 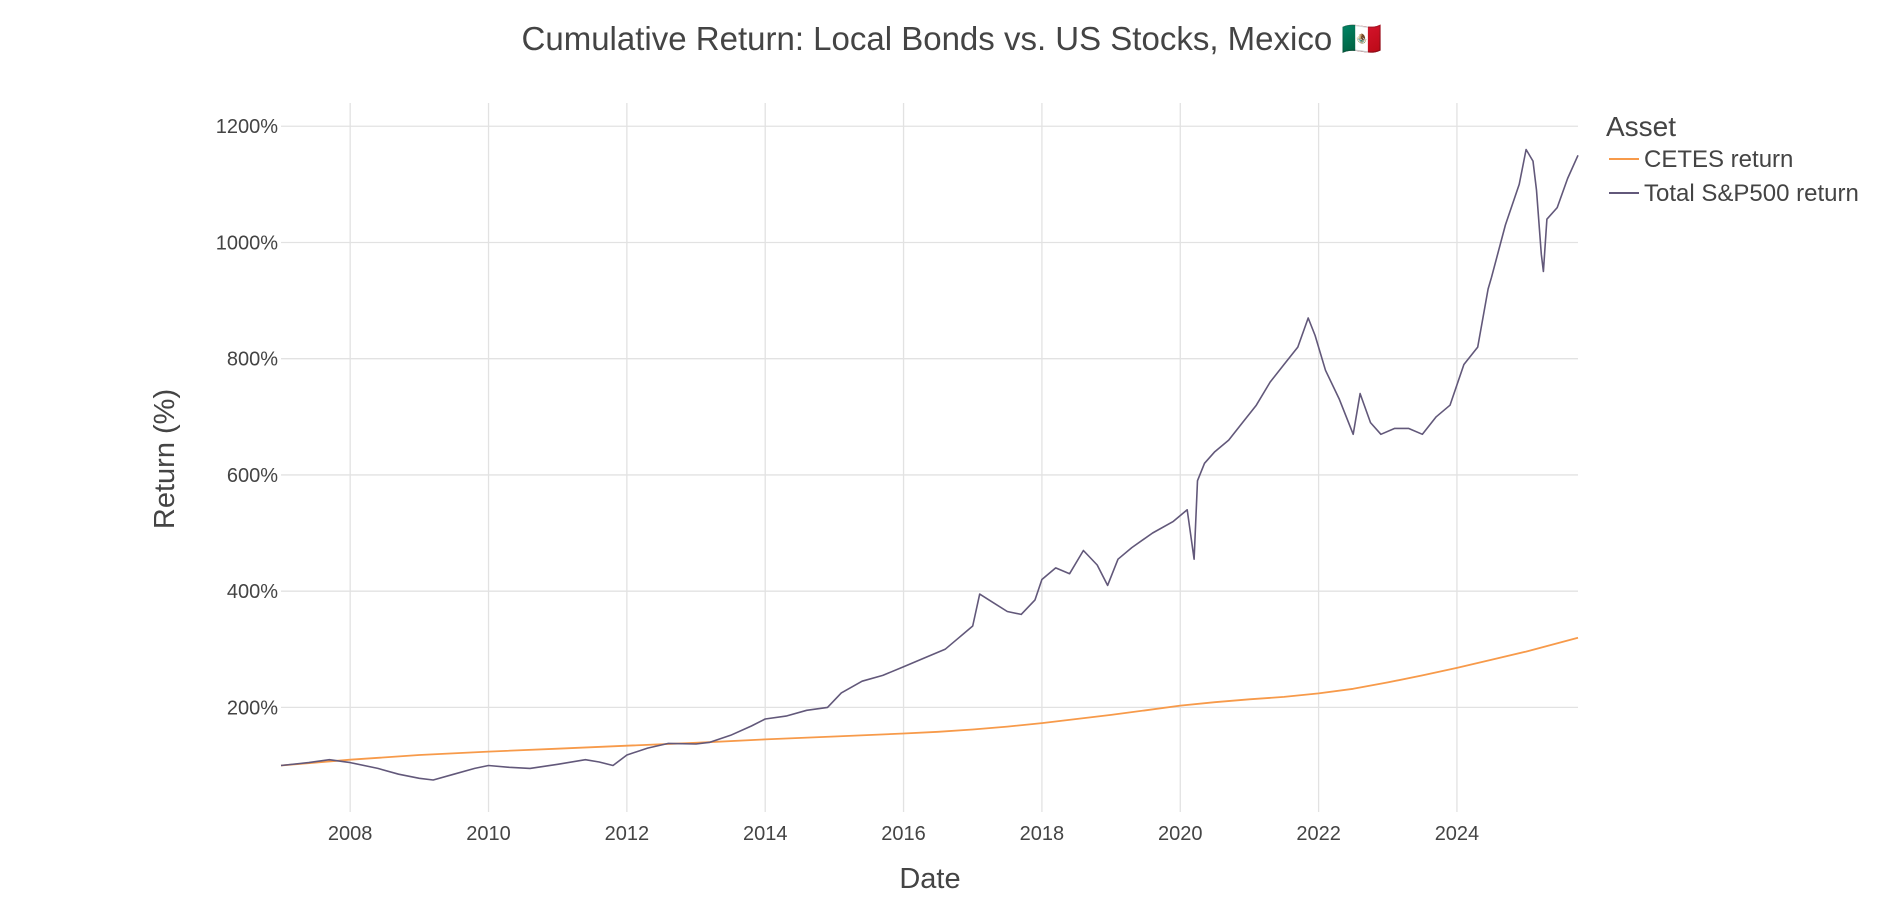 I want to click on x-tick-label: 2024, so click(x=1457, y=834).